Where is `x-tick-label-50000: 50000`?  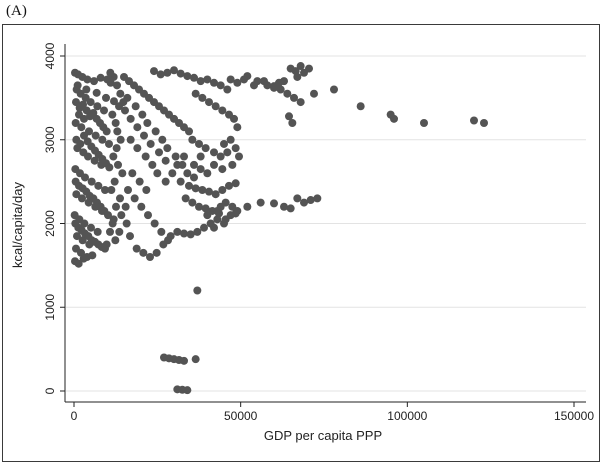
x-tick-label-50000: 50000 is located at coordinates (241, 416).